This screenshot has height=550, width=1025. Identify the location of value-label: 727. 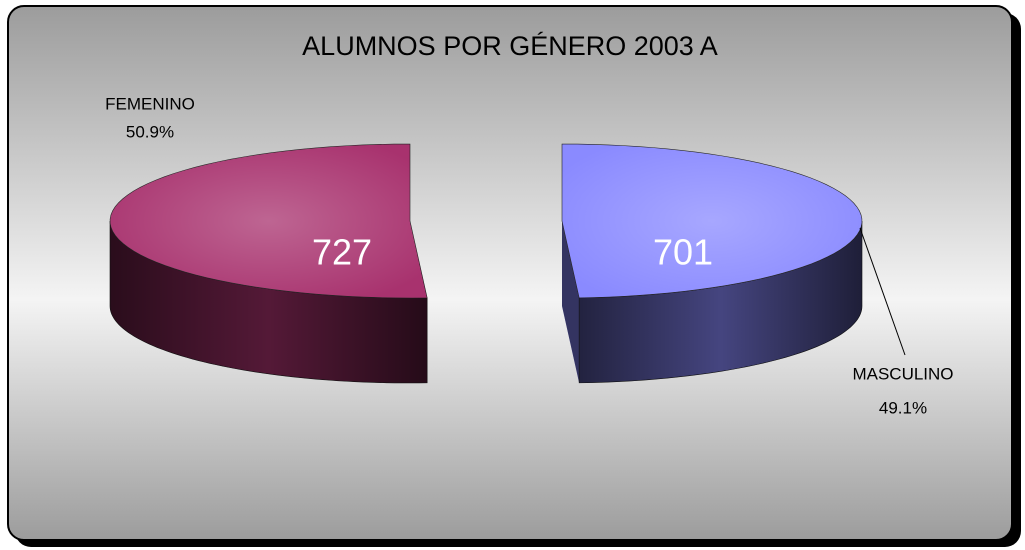
(342, 252).